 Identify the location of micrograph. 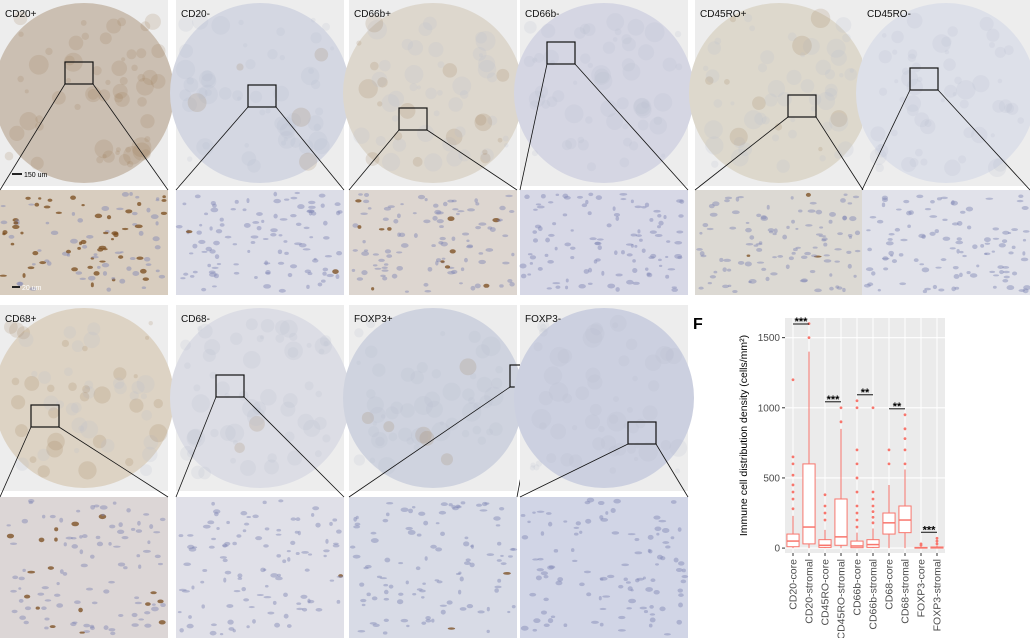
(87, 147).